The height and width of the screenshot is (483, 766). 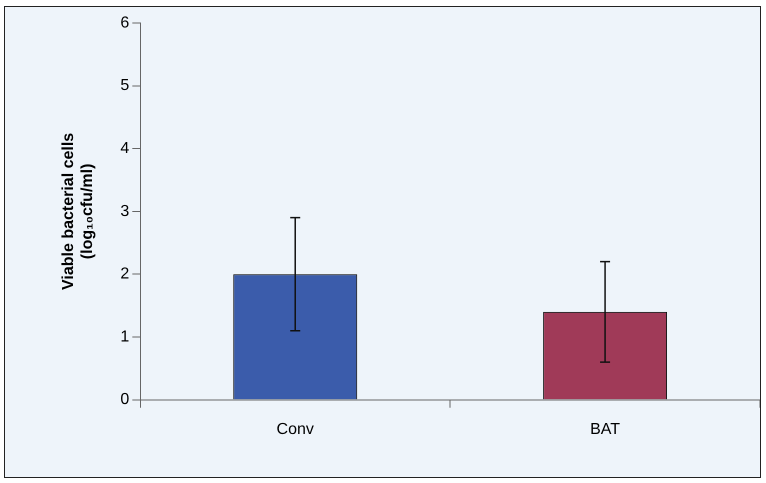 What do you see at coordinates (125, 23) in the screenshot?
I see `y-tick-label: 6` at bounding box center [125, 23].